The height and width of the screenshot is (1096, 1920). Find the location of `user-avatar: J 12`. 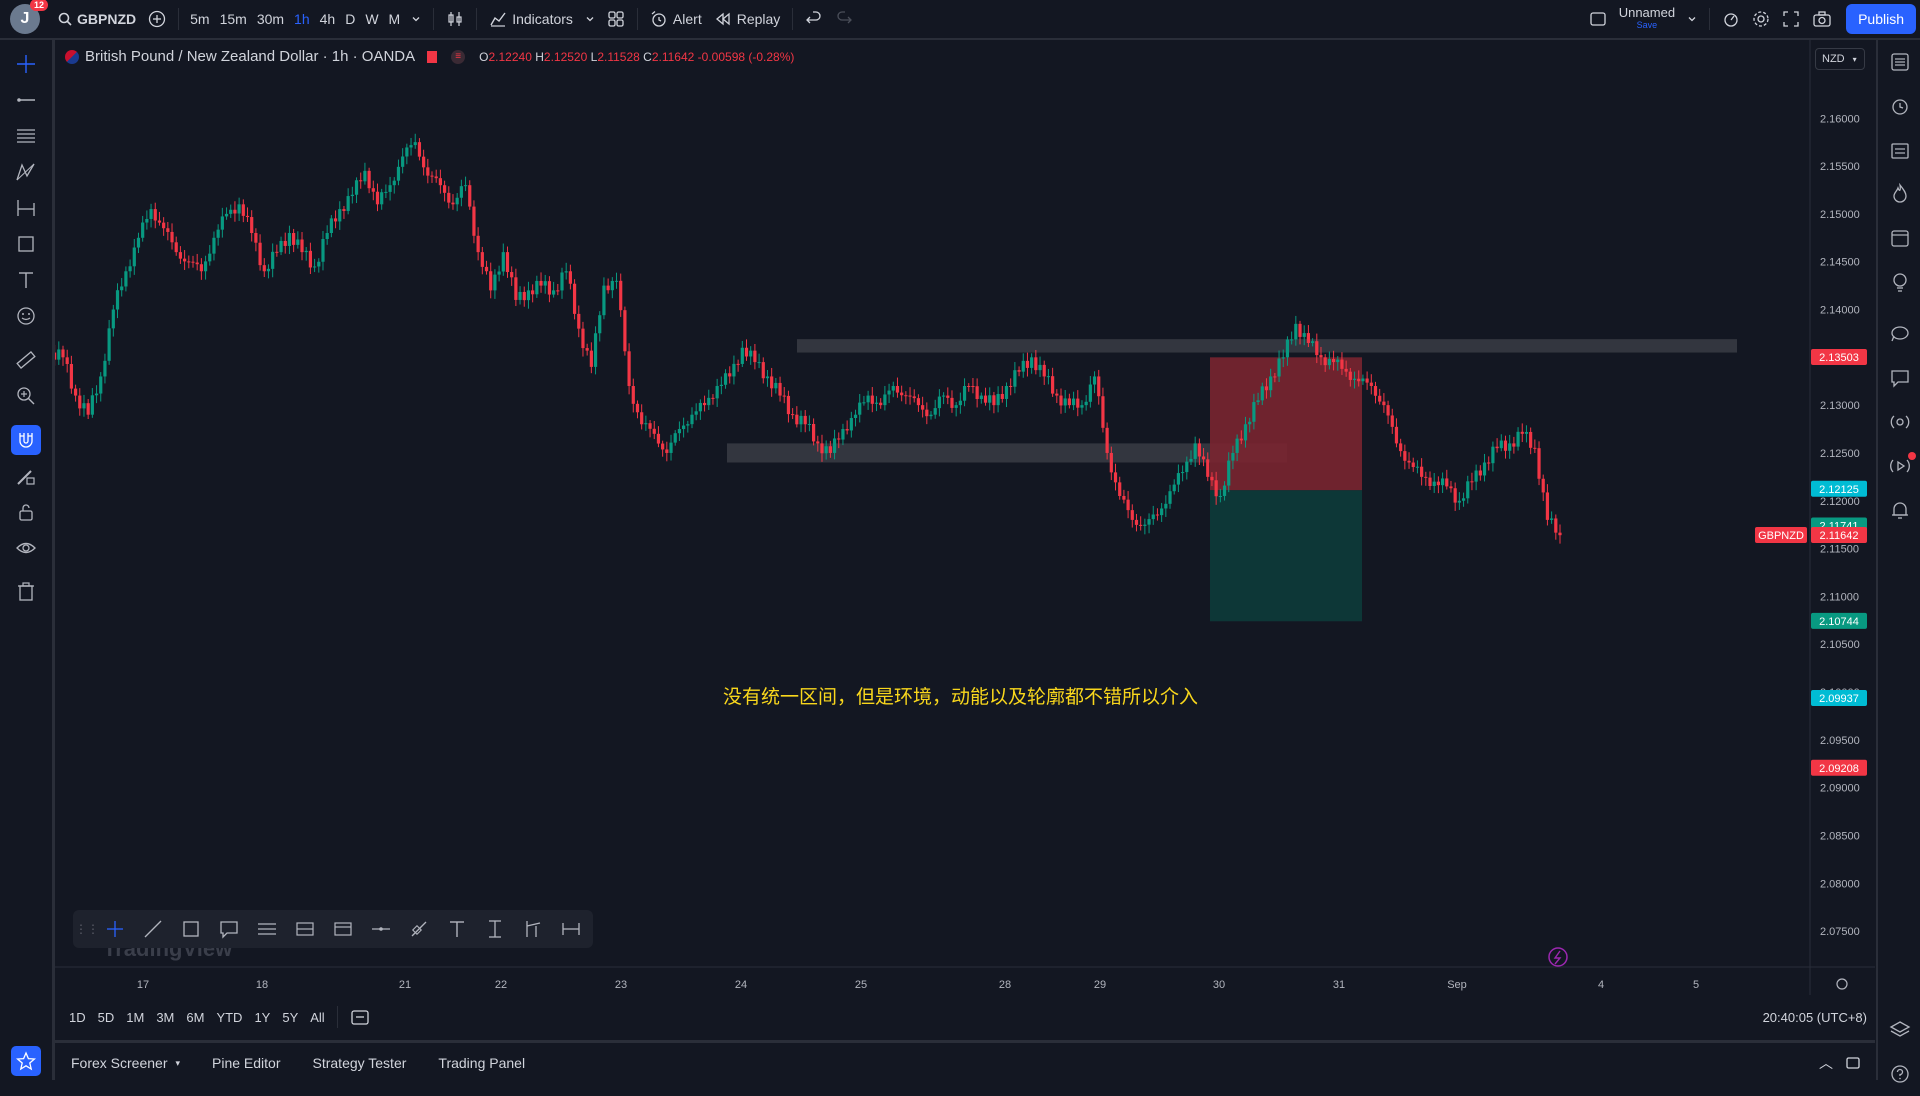

user-avatar: J 12 is located at coordinates (29, 17).